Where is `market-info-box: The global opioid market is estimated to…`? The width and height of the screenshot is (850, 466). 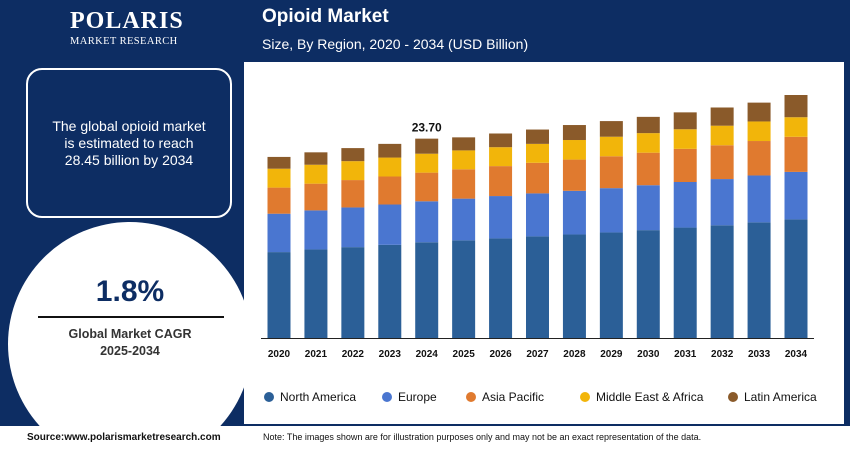 market-info-box: The global opioid market is estimated to… is located at coordinates (129, 143).